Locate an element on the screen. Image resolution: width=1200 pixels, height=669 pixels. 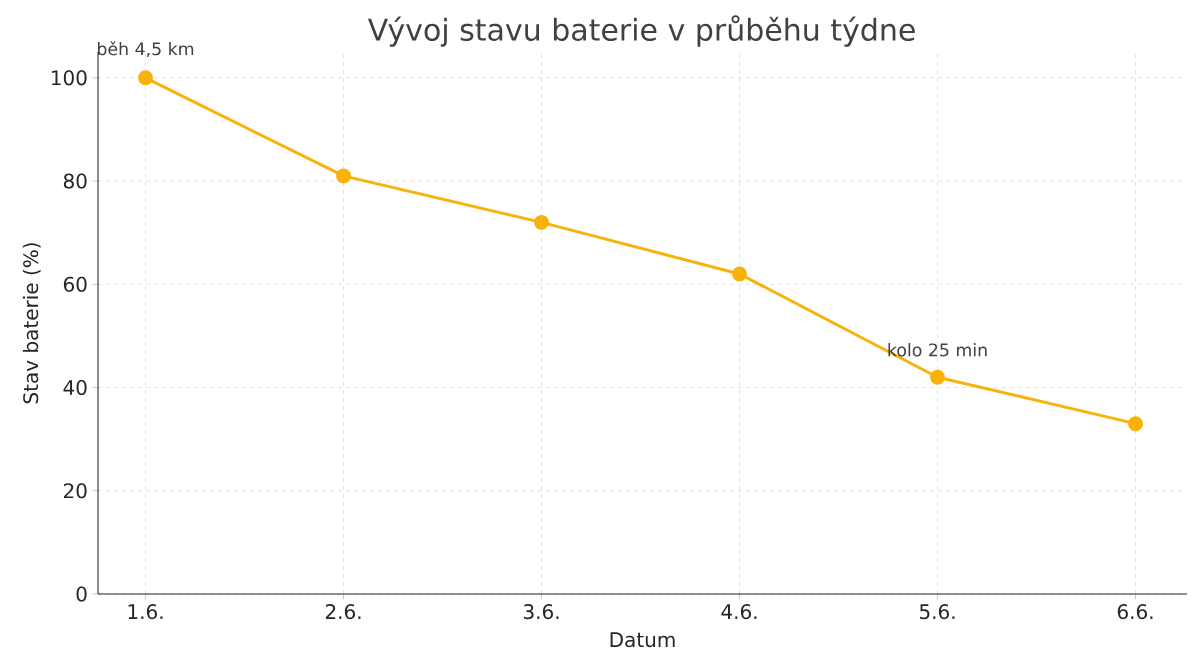
chart-title: Vývoj stavu baterie v průběhu týdne is located at coordinates (641, 31).